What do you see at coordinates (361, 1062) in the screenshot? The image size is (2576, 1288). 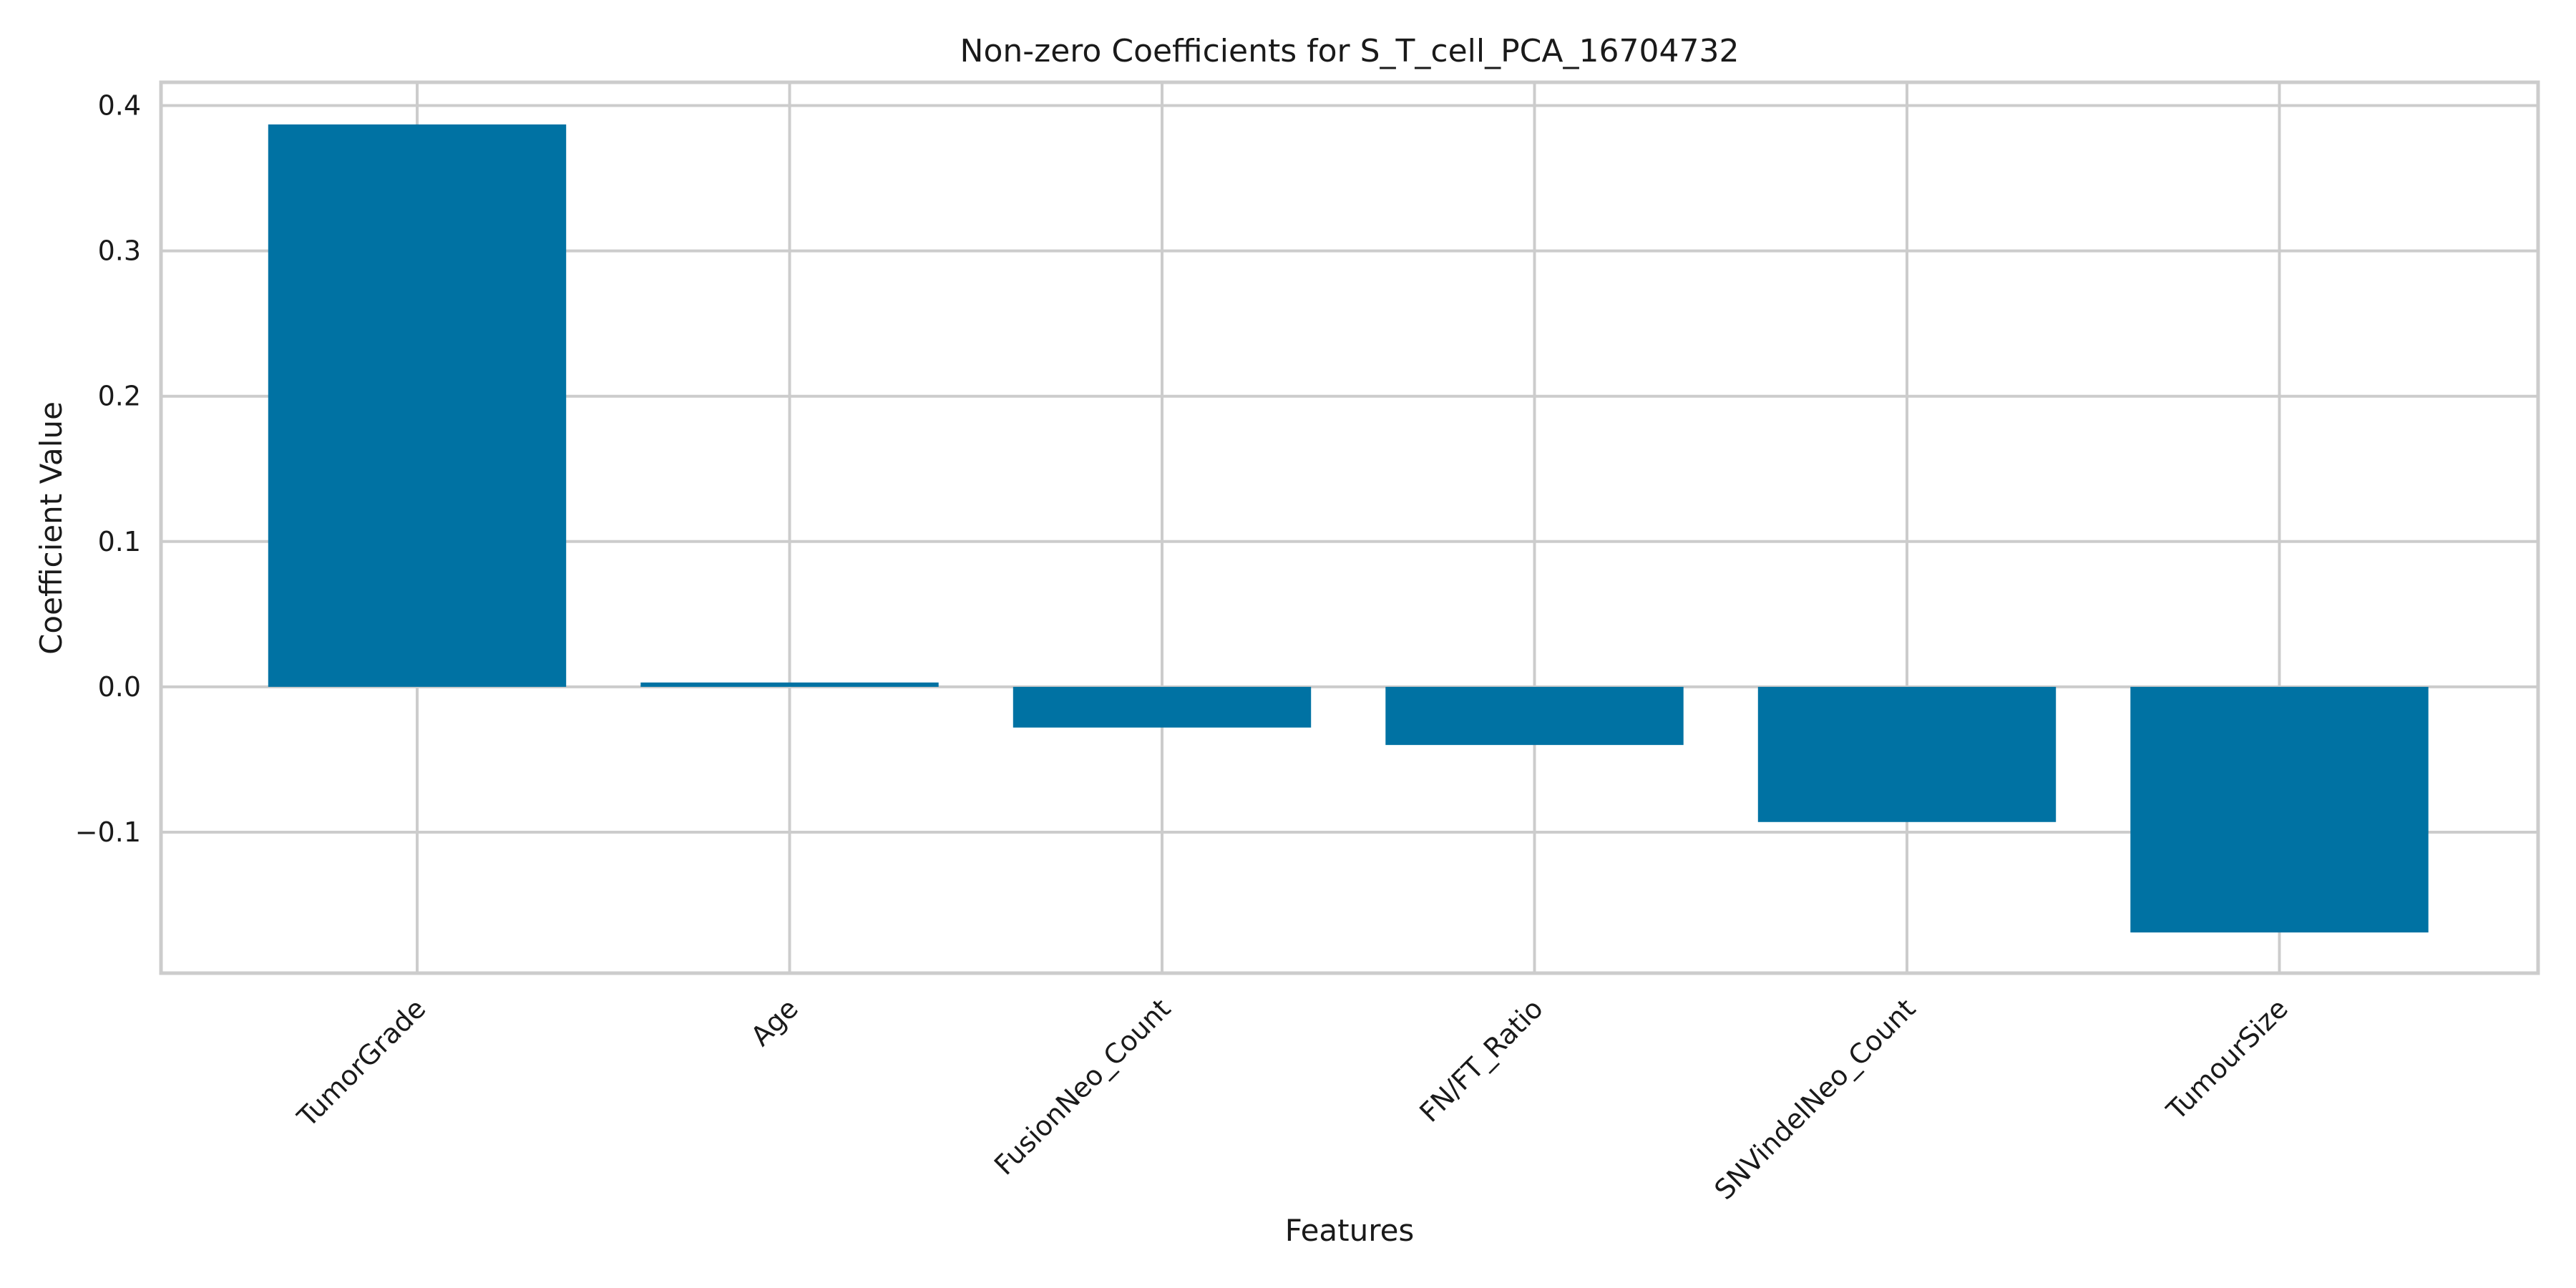 I see `x-tick-label: TumorGrade` at bounding box center [361, 1062].